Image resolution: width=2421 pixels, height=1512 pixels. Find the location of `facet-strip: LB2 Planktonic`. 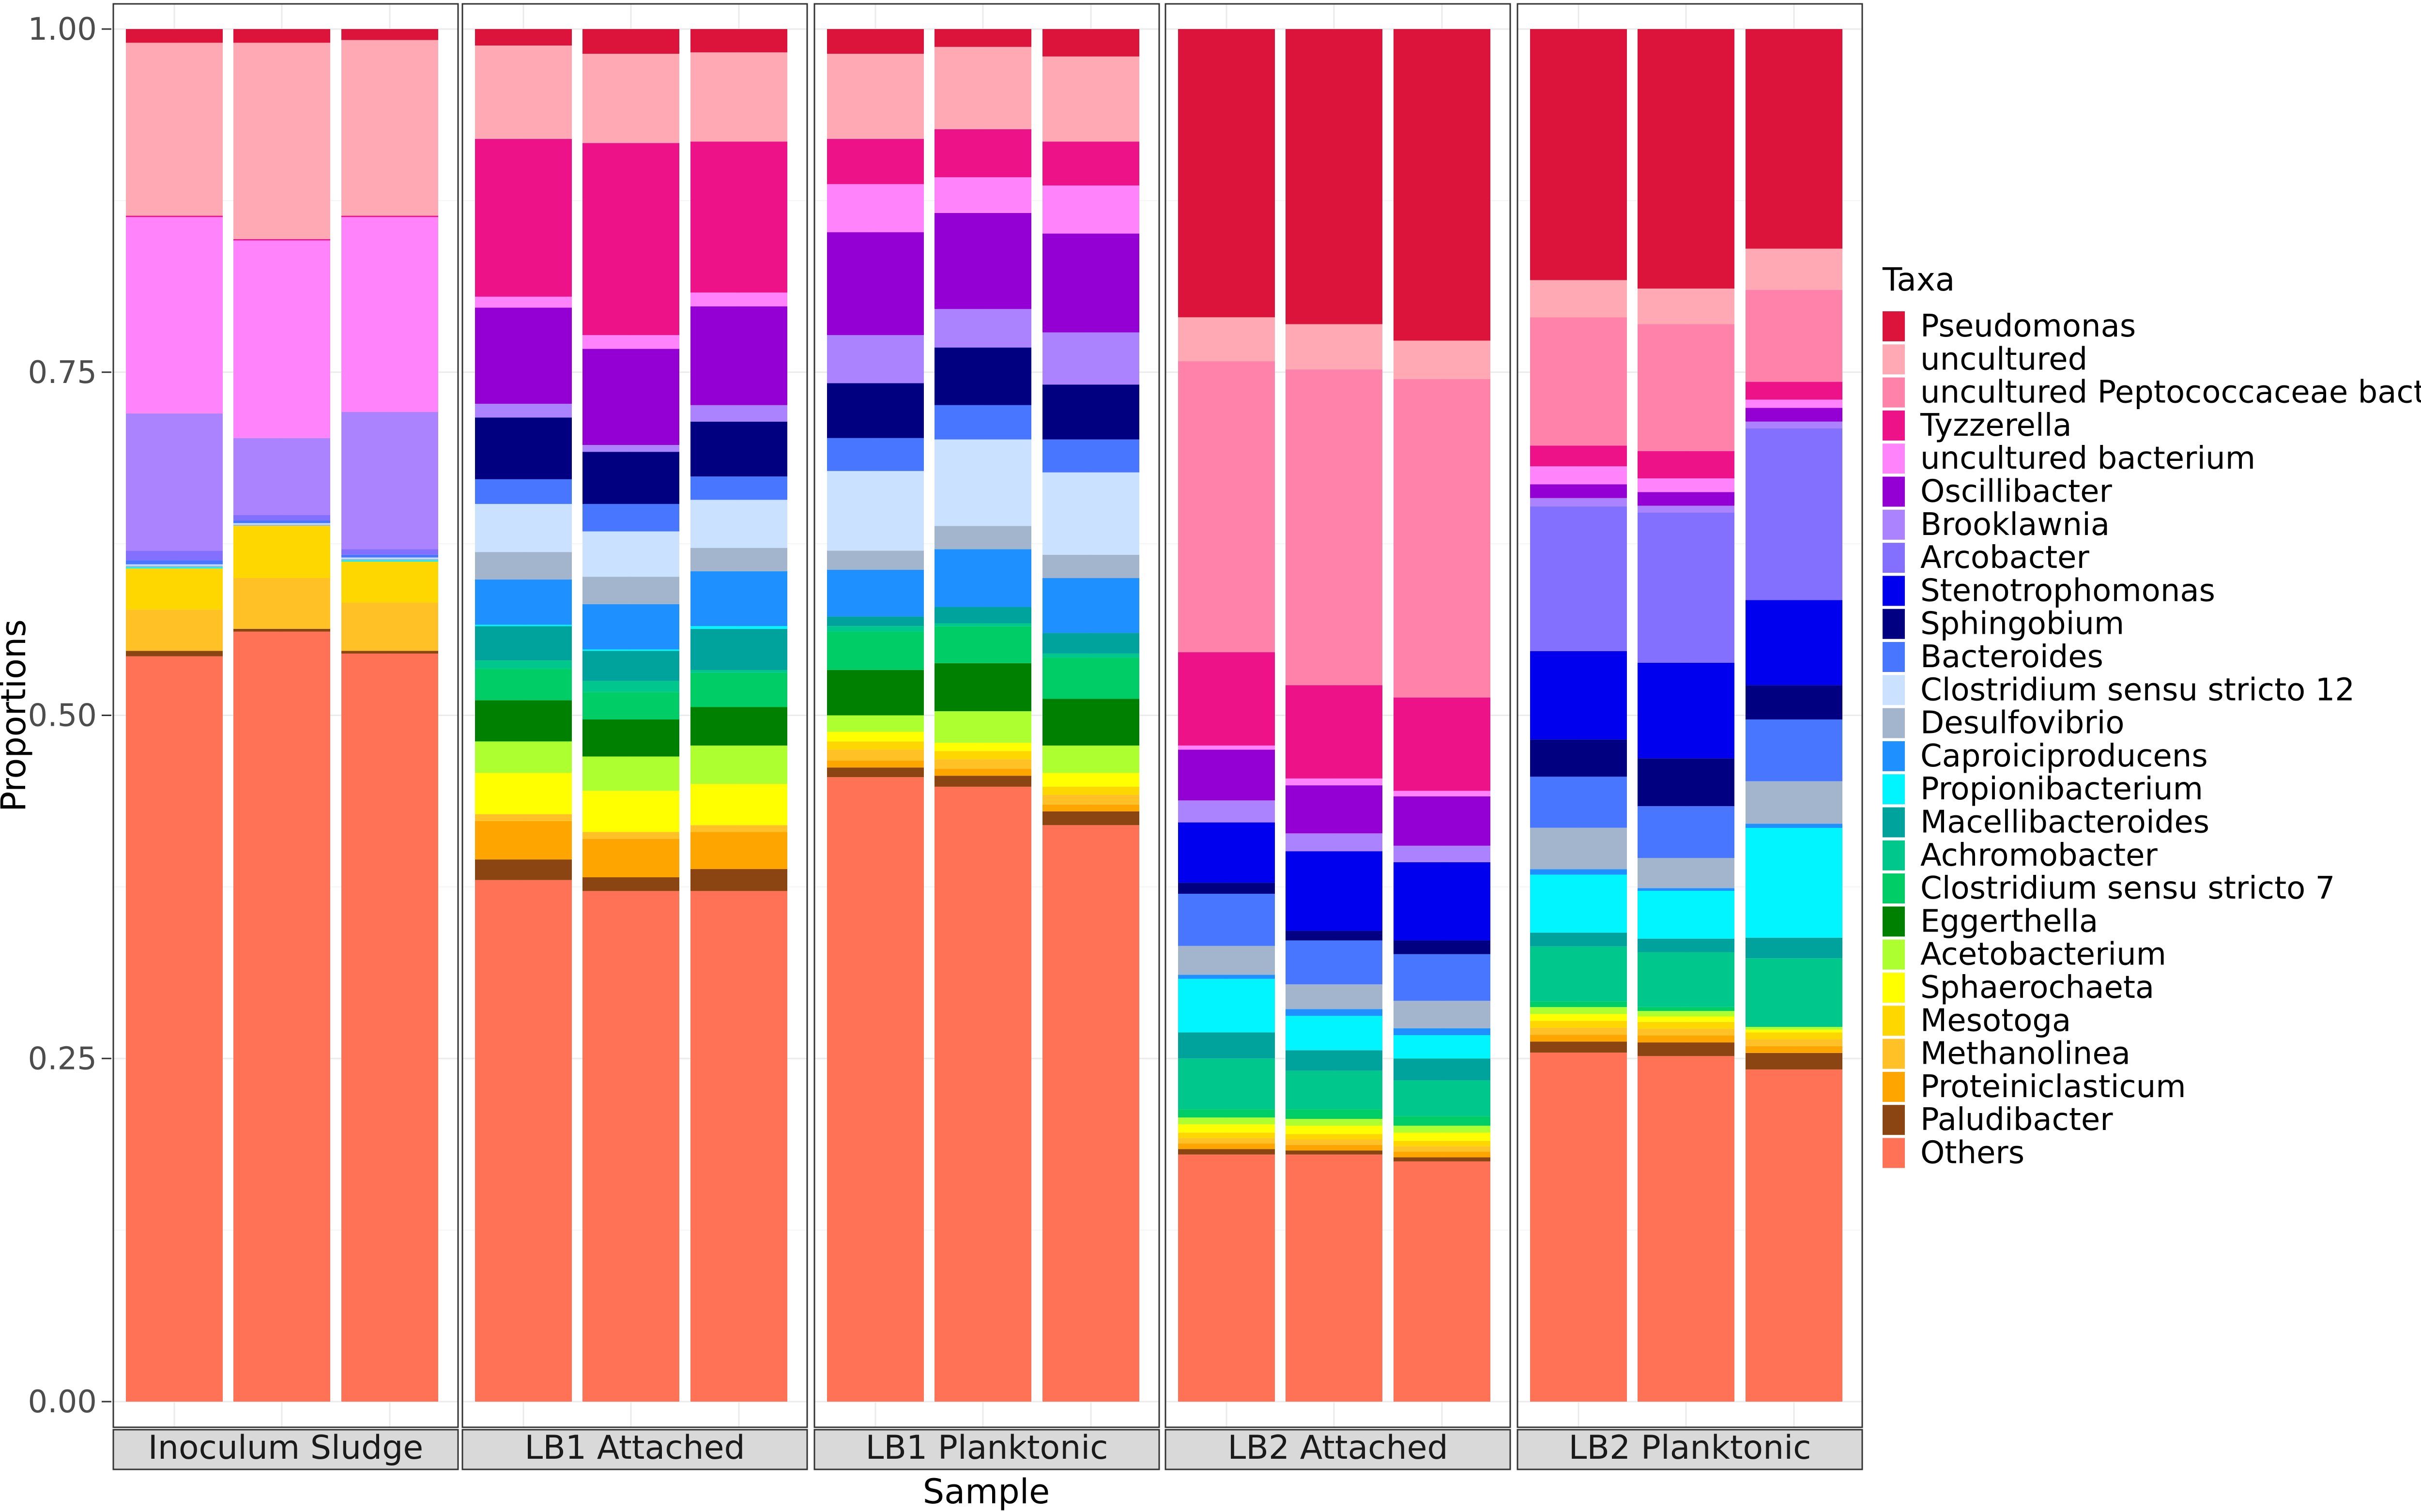

facet-strip: LB2 Planktonic is located at coordinates (1690, 1450).